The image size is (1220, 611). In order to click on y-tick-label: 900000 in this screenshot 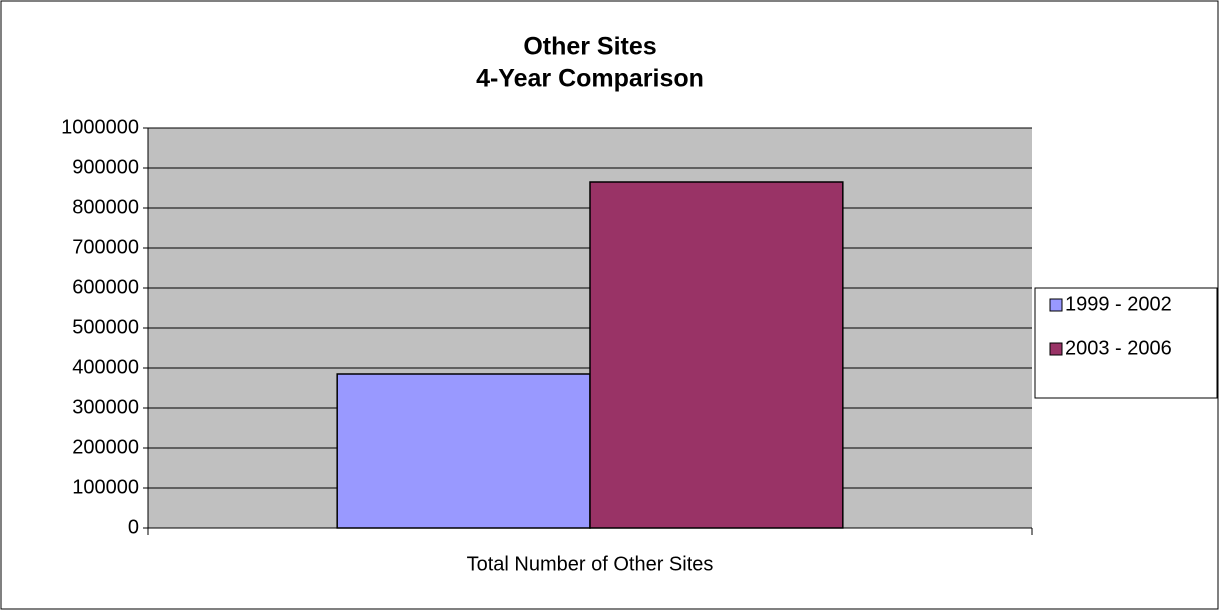, I will do `click(105, 167)`.